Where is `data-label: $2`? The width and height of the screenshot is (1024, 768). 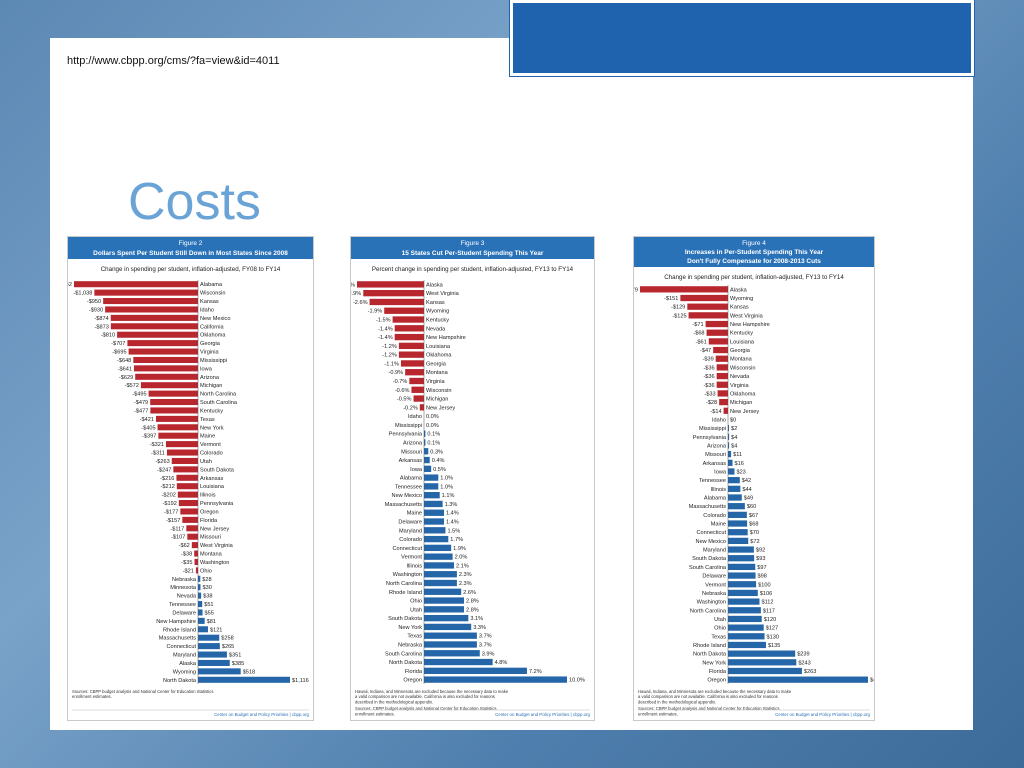 data-label: $2 is located at coordinates (734, 429).